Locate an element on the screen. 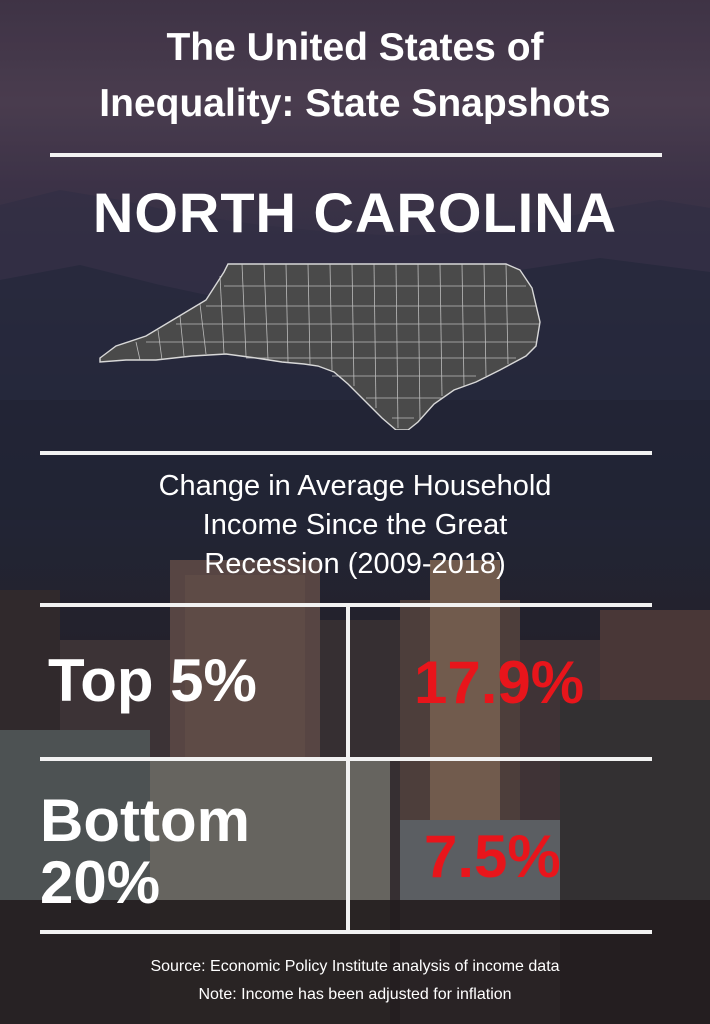 The image size is (710, 1024). divider-under-map is located at coordinates (346, 453).